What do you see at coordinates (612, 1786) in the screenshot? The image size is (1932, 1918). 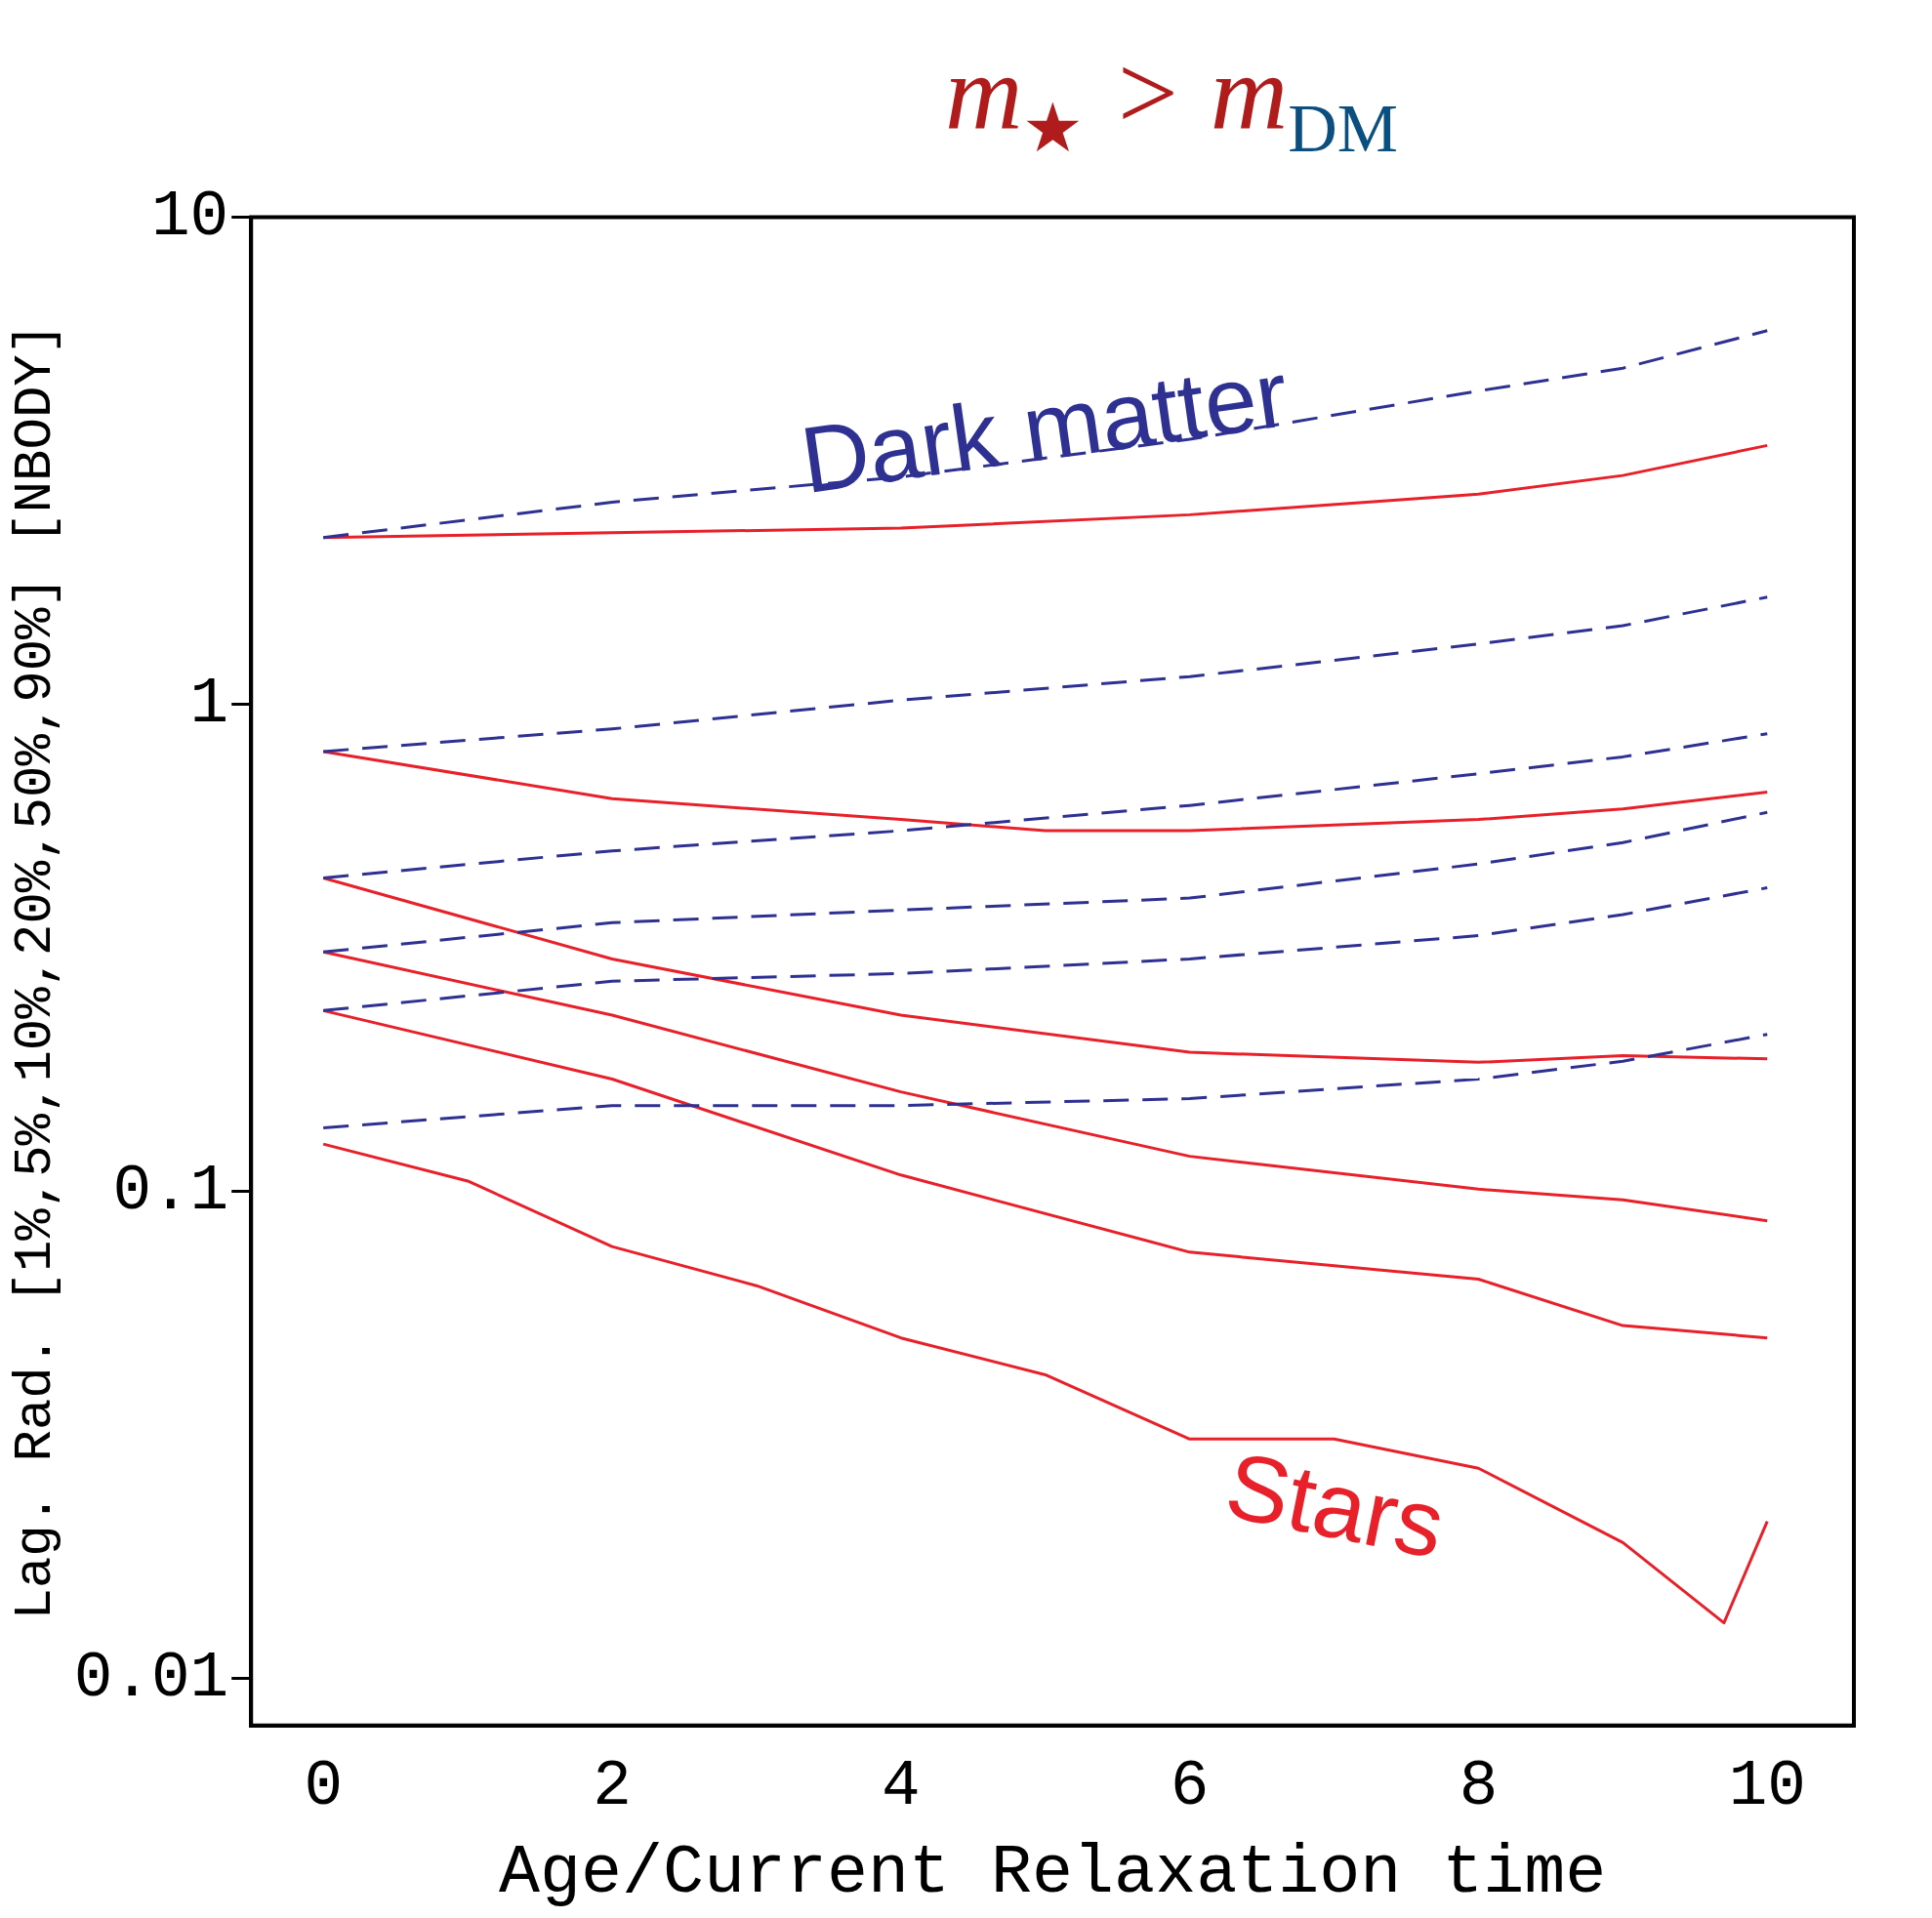 I see `x-tick-label: 2` at bounding box center [612, 1786].